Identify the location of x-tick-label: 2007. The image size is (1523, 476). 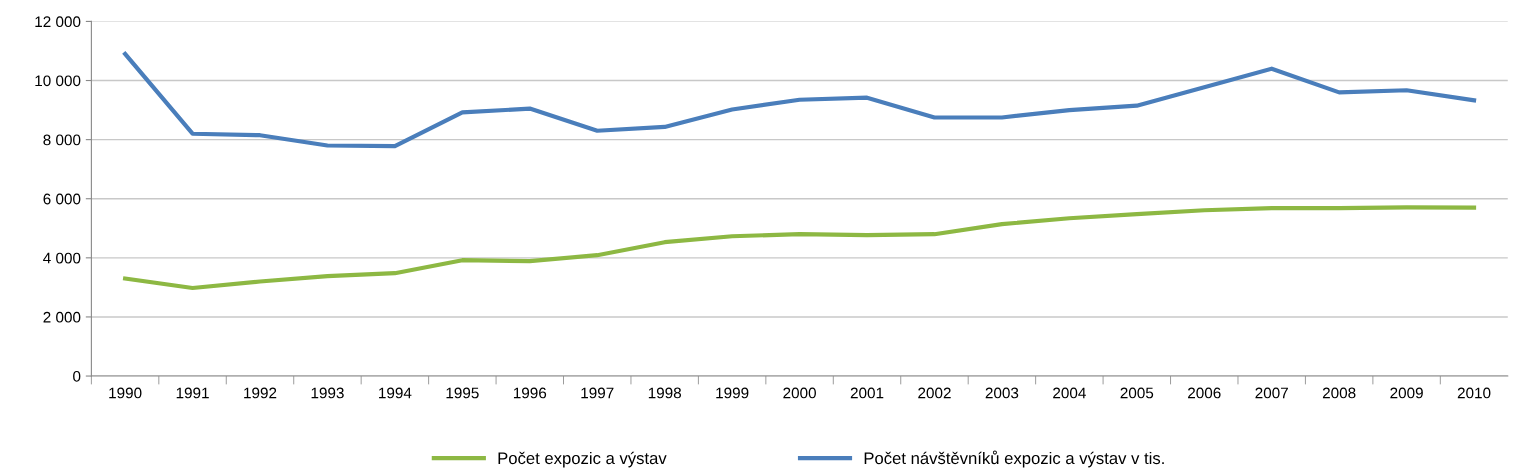
(1271, 393).